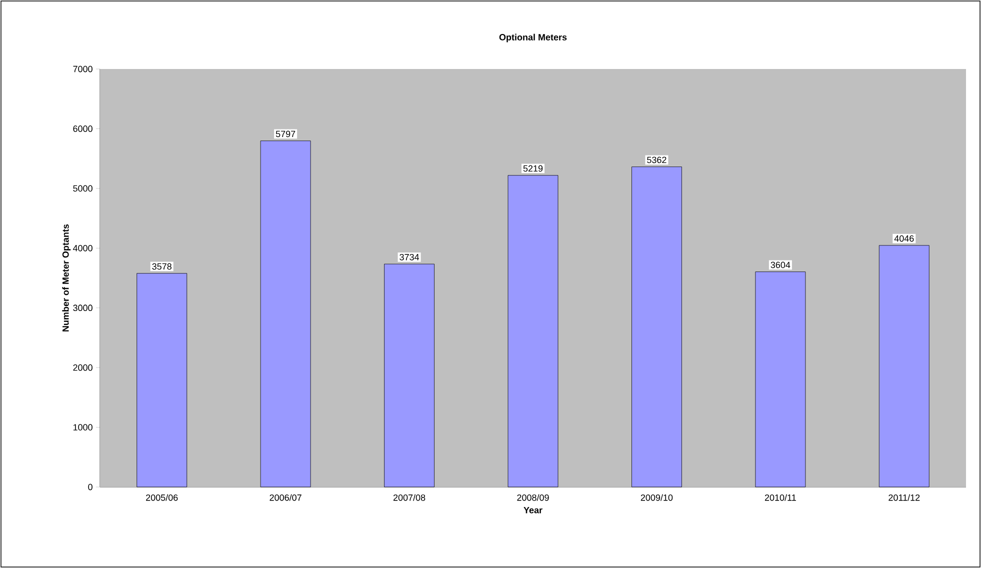  I want to click on y-tick-label: 4000, so click(82, 248).